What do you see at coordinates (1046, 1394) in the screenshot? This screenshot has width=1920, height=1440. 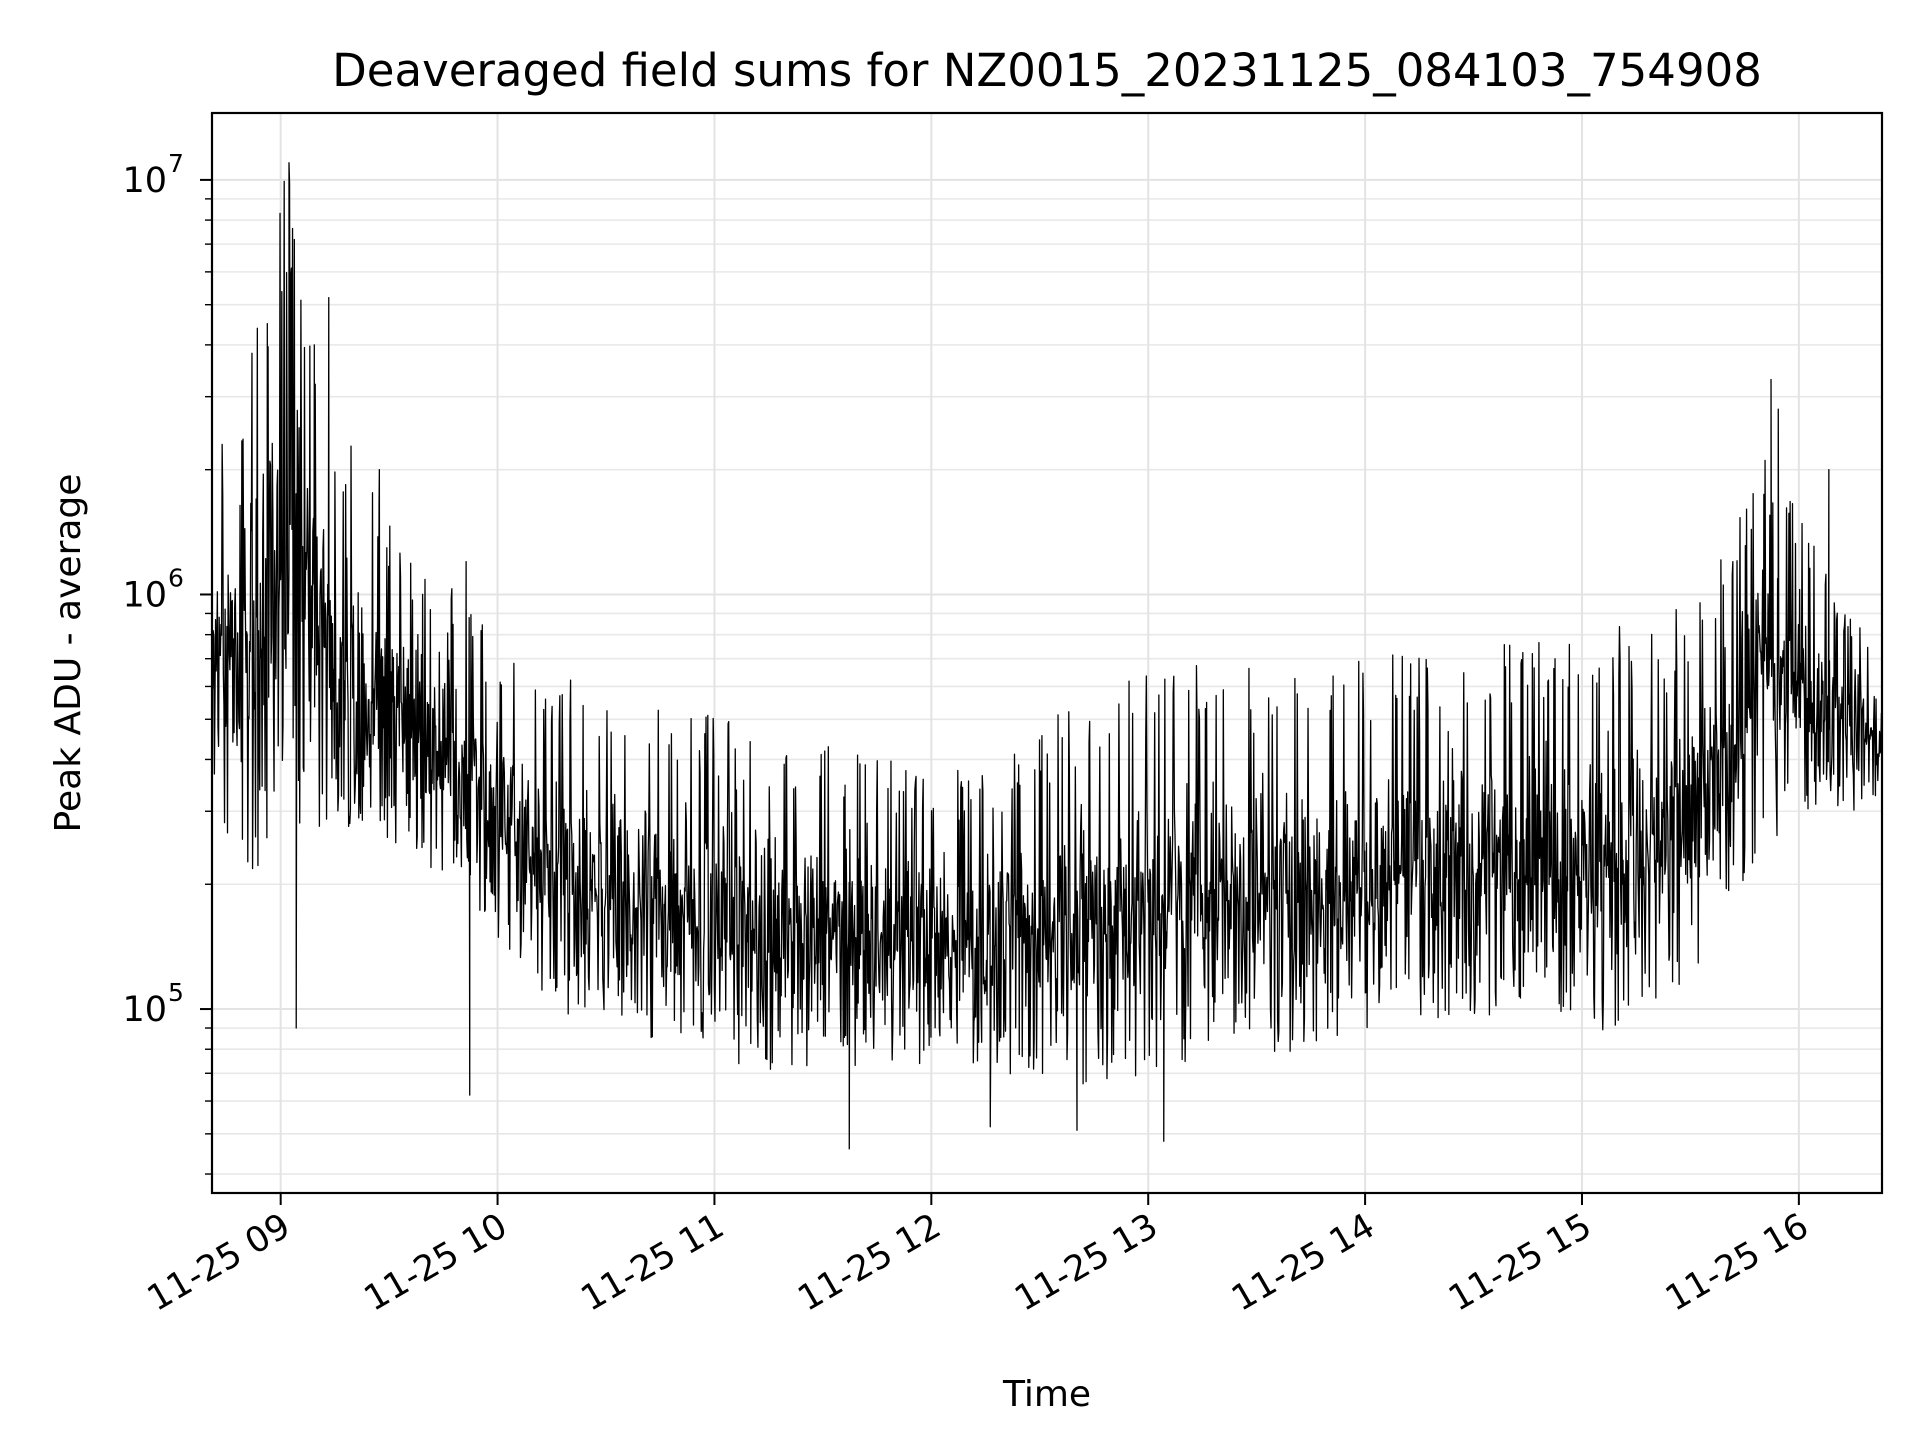 I see `x-axis-label: Time` at bounding box center [1046, 1394].